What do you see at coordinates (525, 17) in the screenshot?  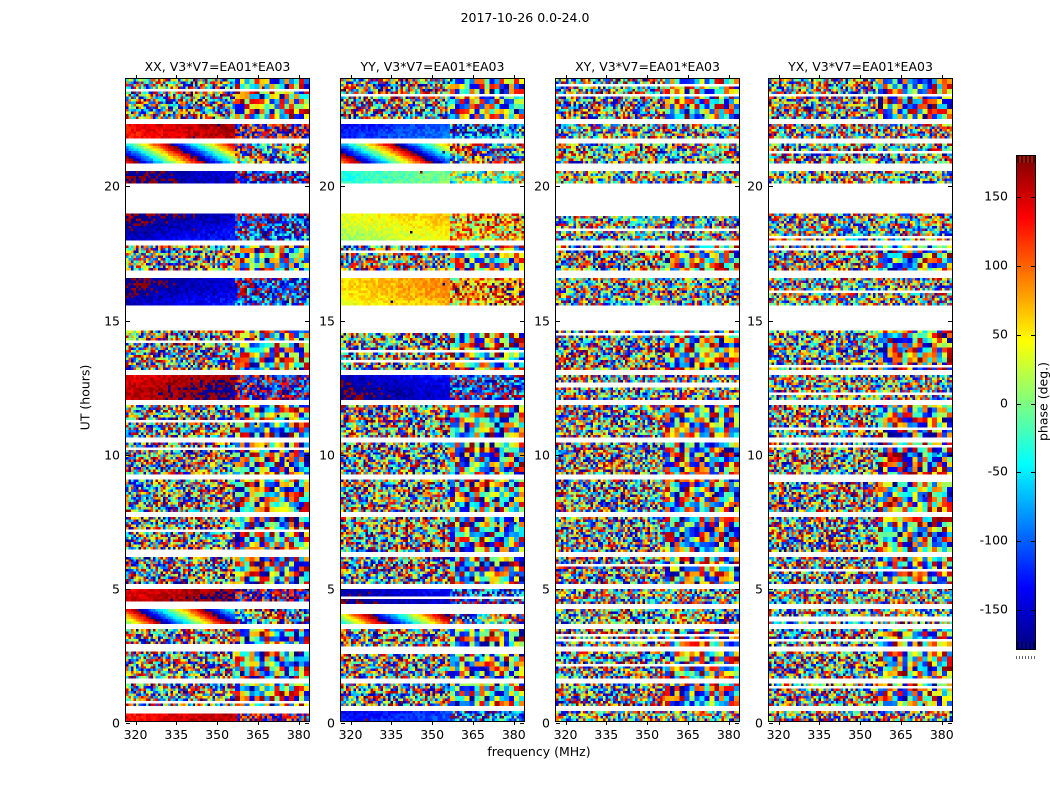 I see `figure-suptitle: 2017-10-26 0.0-24.0` at bounding box center [525, 17].